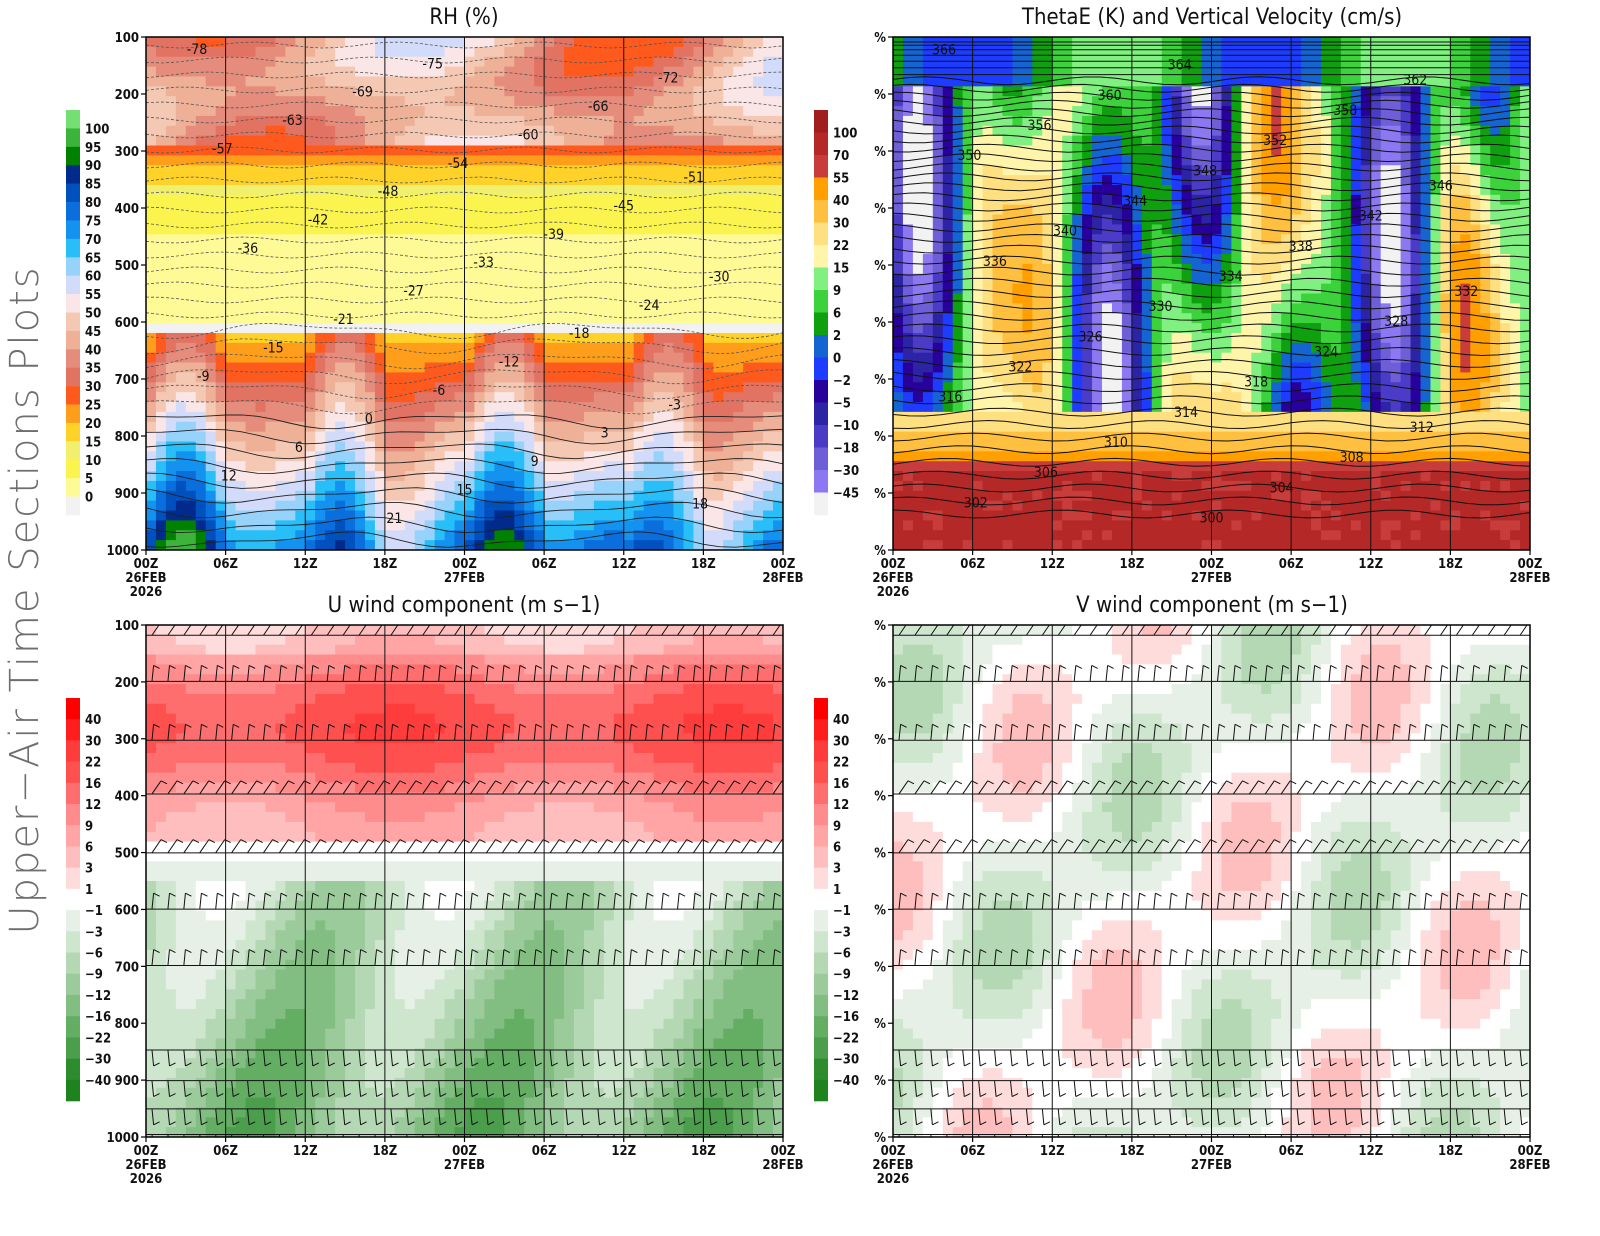  Describe the element at coordinates (203, 377) in the screenshot. I see `contour-label: -9` at that location.